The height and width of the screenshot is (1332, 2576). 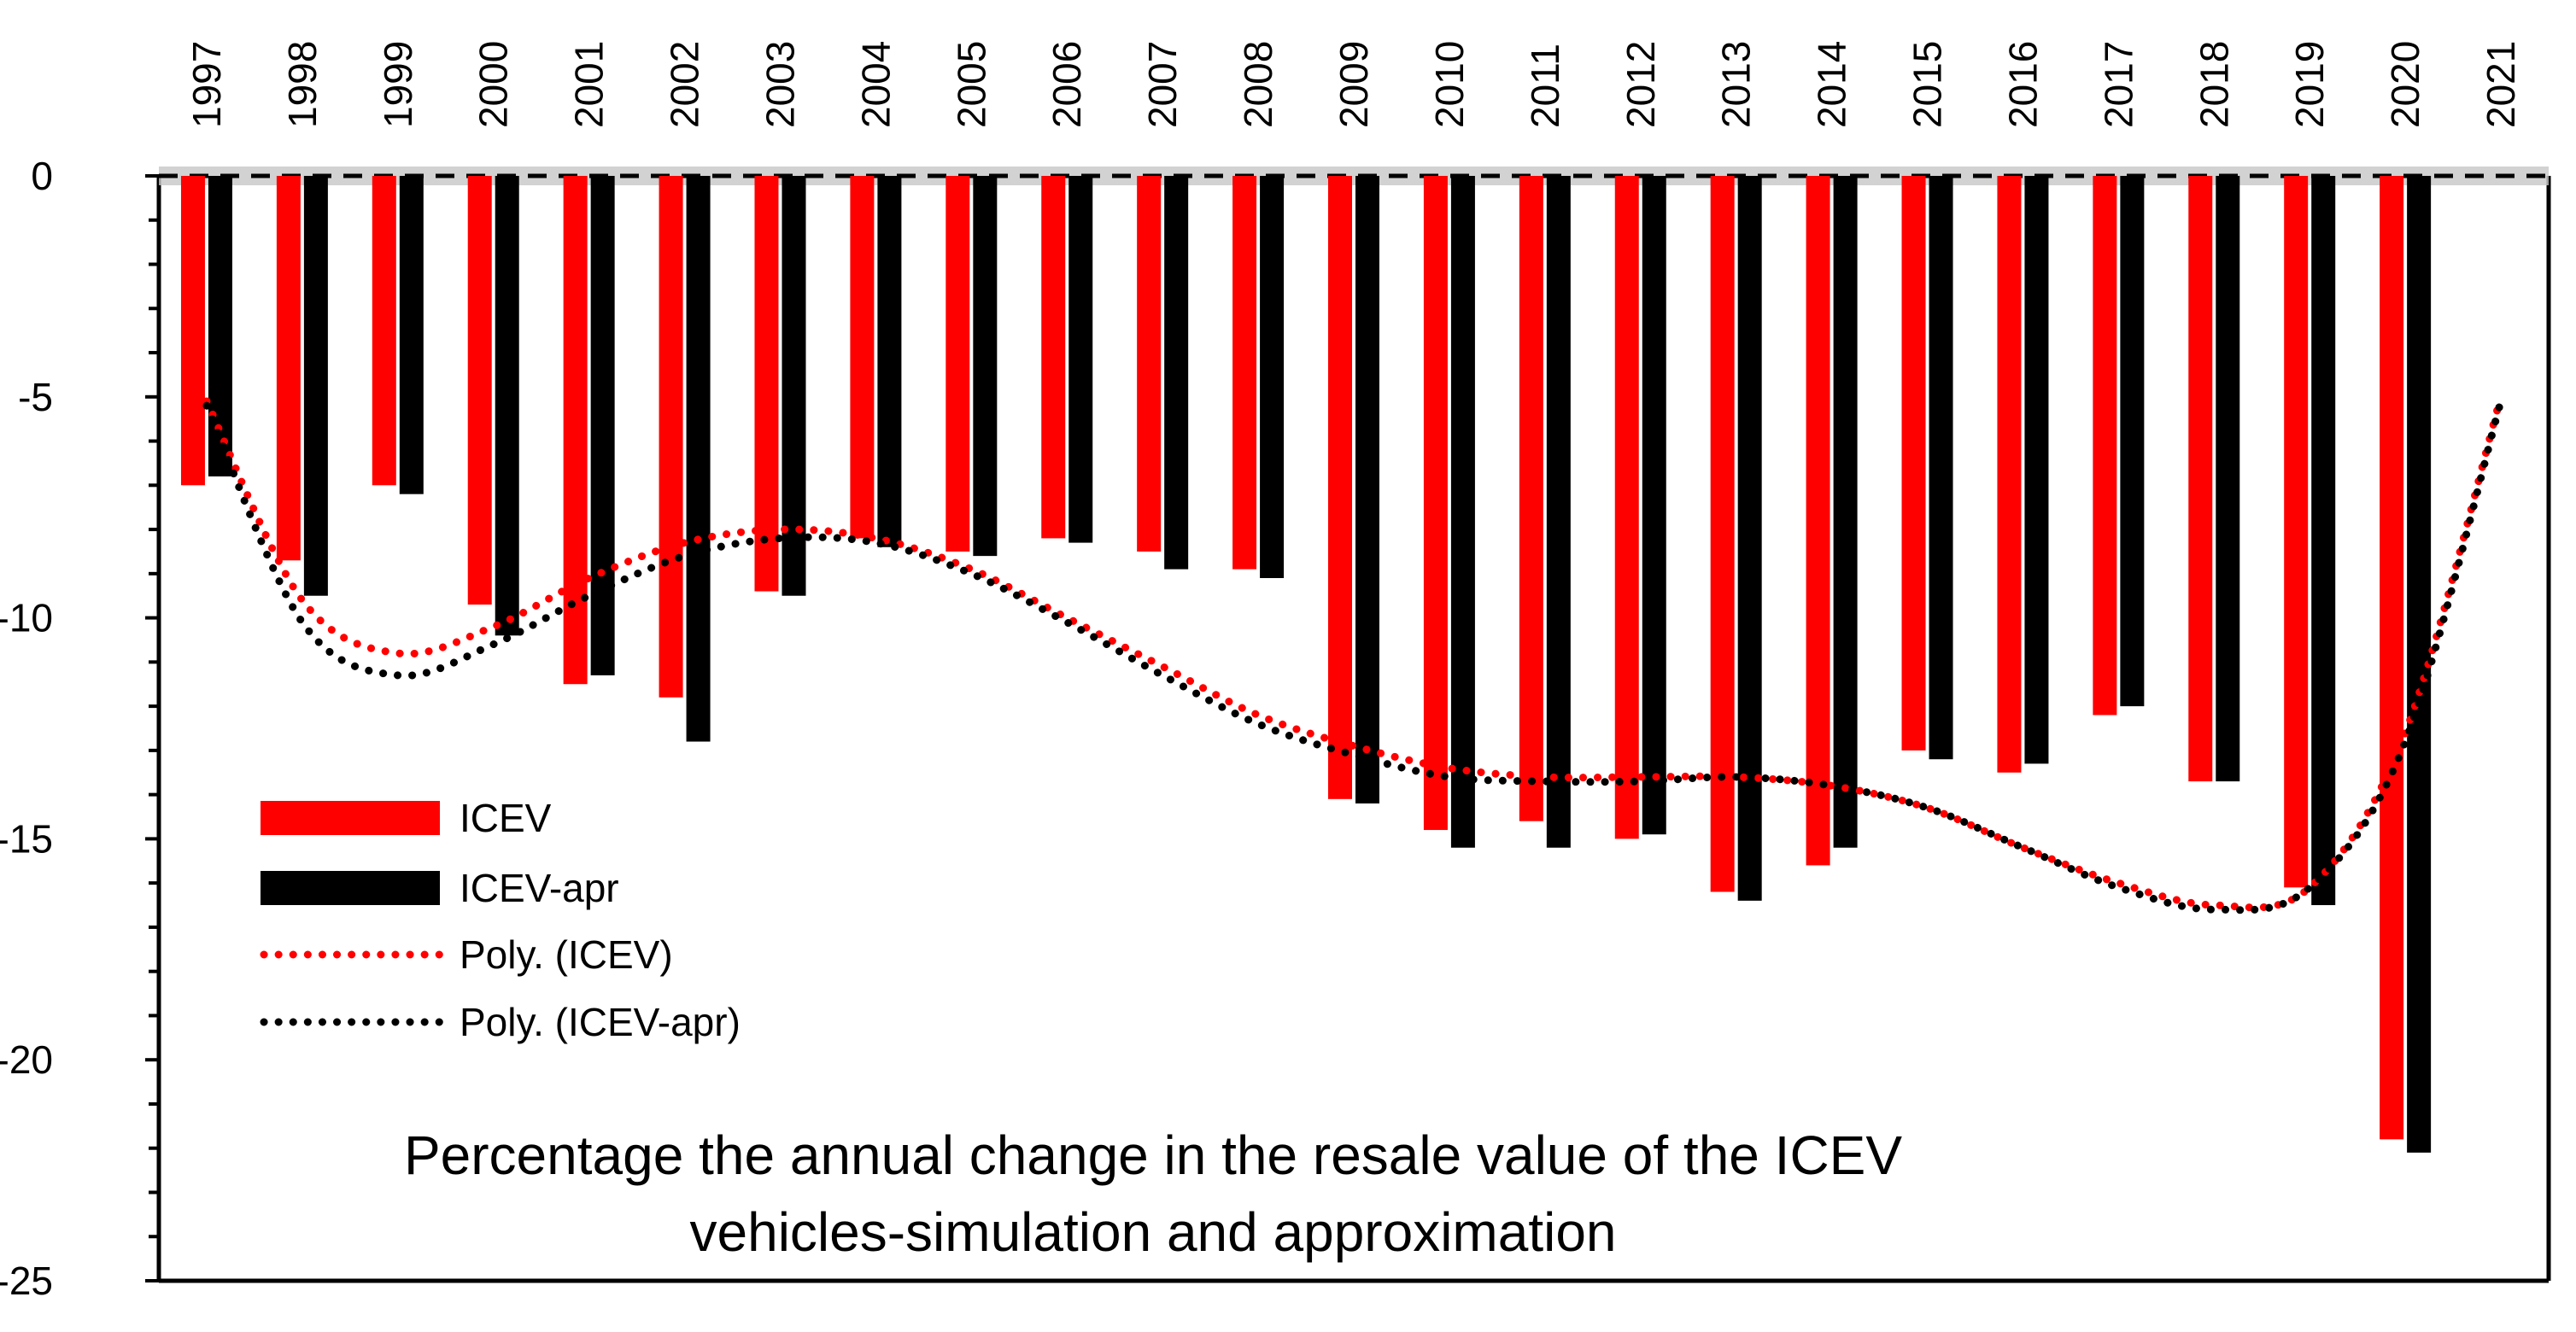 What do you see at coordinates (2405, 84) in the screenshot?
I see `x-tick-label: 2020` at bounding box center [2405, 84].